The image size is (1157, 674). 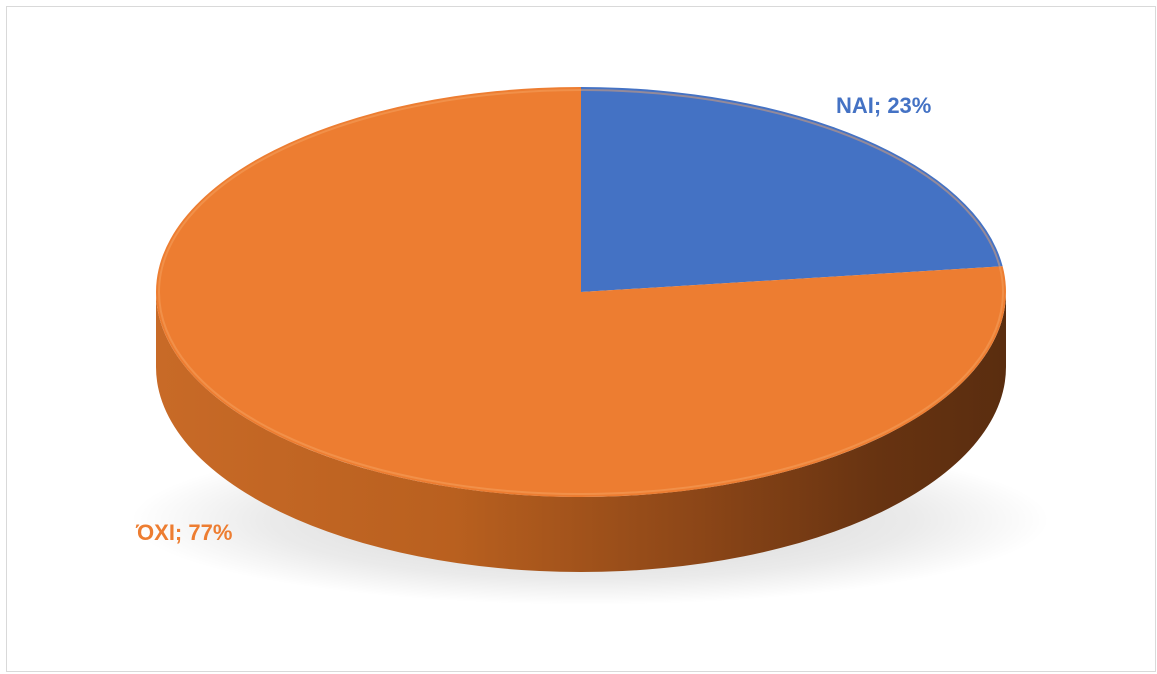 What do you see at coordinates (183, 532) in the screenshot?
I see `slice-label-oxi: ΌΧΙ; 77%` at bounding box center [183, 532].